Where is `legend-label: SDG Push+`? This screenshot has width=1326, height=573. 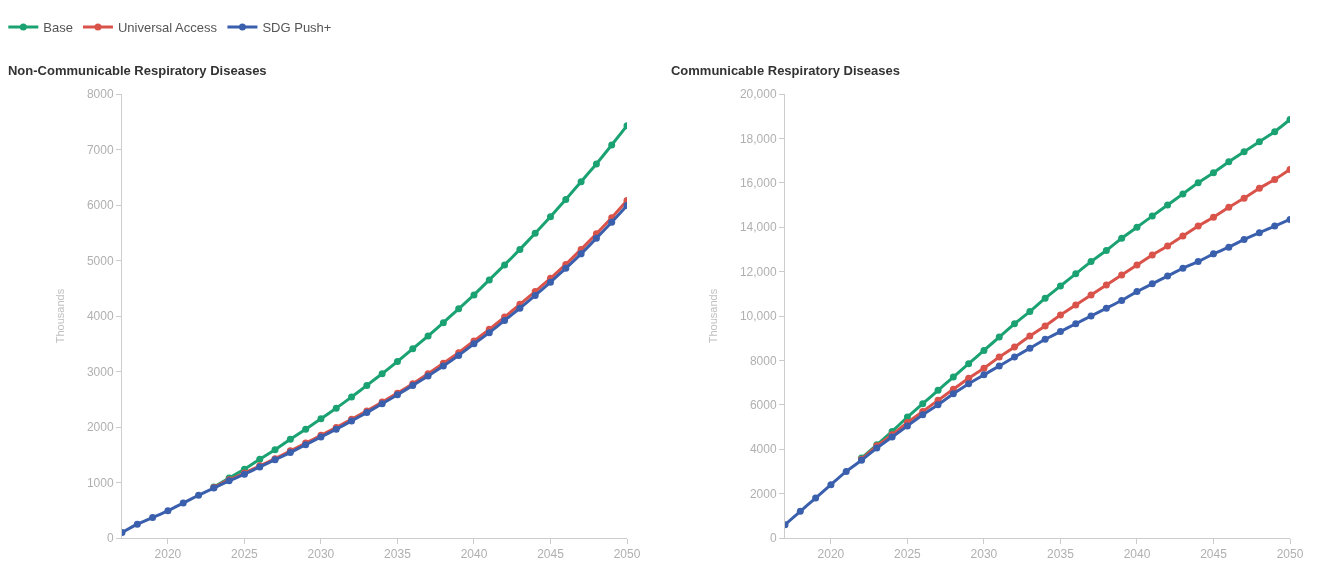
legend-label: SDG Push+ is located at coordinates (297, 28).